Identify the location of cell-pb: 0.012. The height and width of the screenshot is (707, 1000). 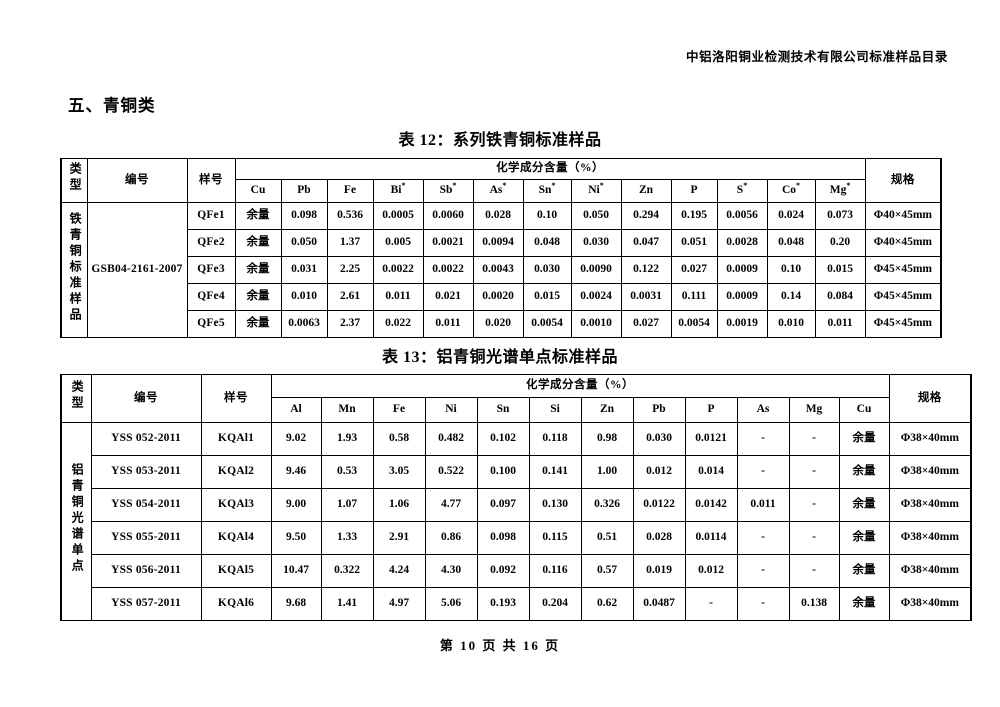
(659, 472).